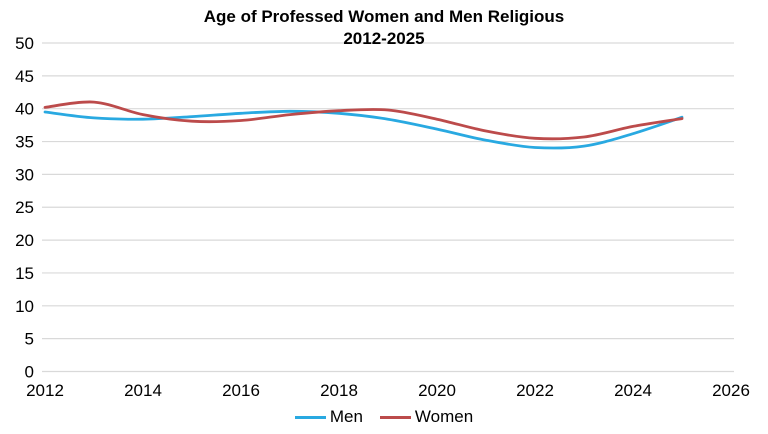  Describe the element at coordinates (310, 417) in the screenshot. I see `legend-men-line-icon` at that location.